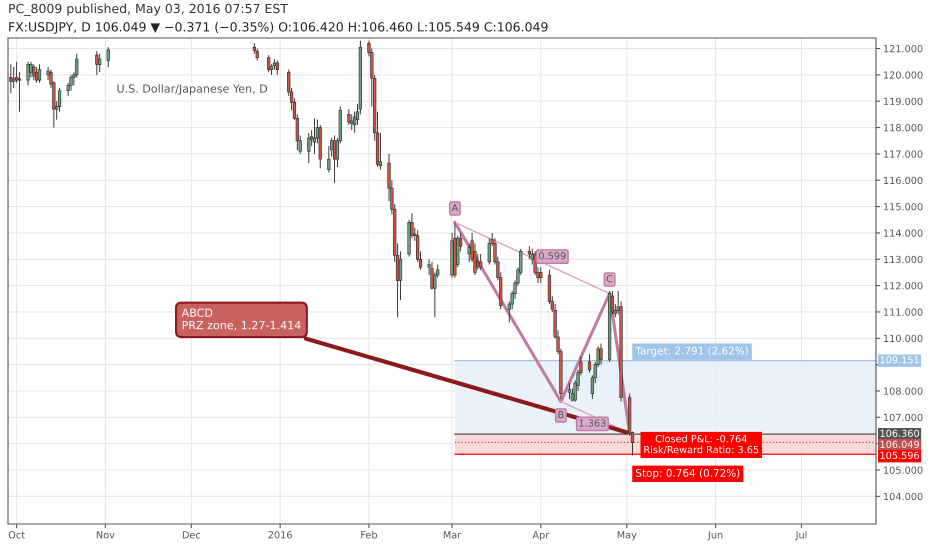 The width and height of the screenshot is (932, 550). What do you see at coordinates (191, 534) in the screenshot?
I see `x-tick-label: Dec` at bounding box center [191, 534].